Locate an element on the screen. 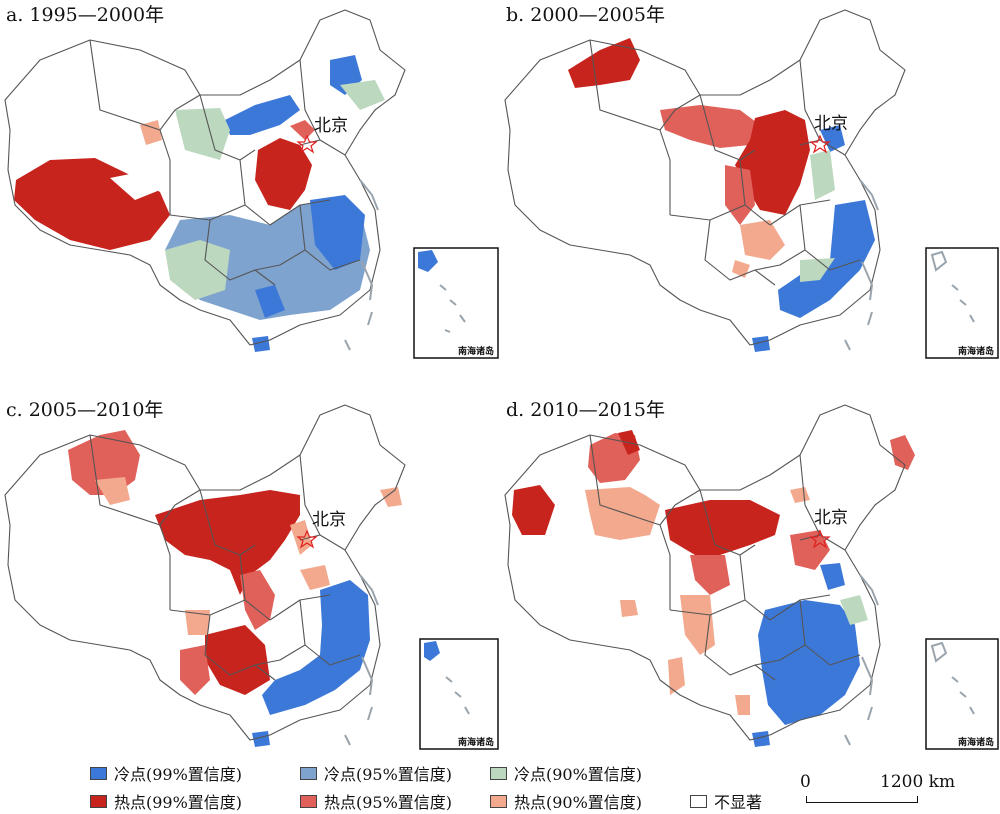 The width and height of the screenshot is (1000, 814). legend-item: 热点(95%置信度) is located at coordinates (376, 801).